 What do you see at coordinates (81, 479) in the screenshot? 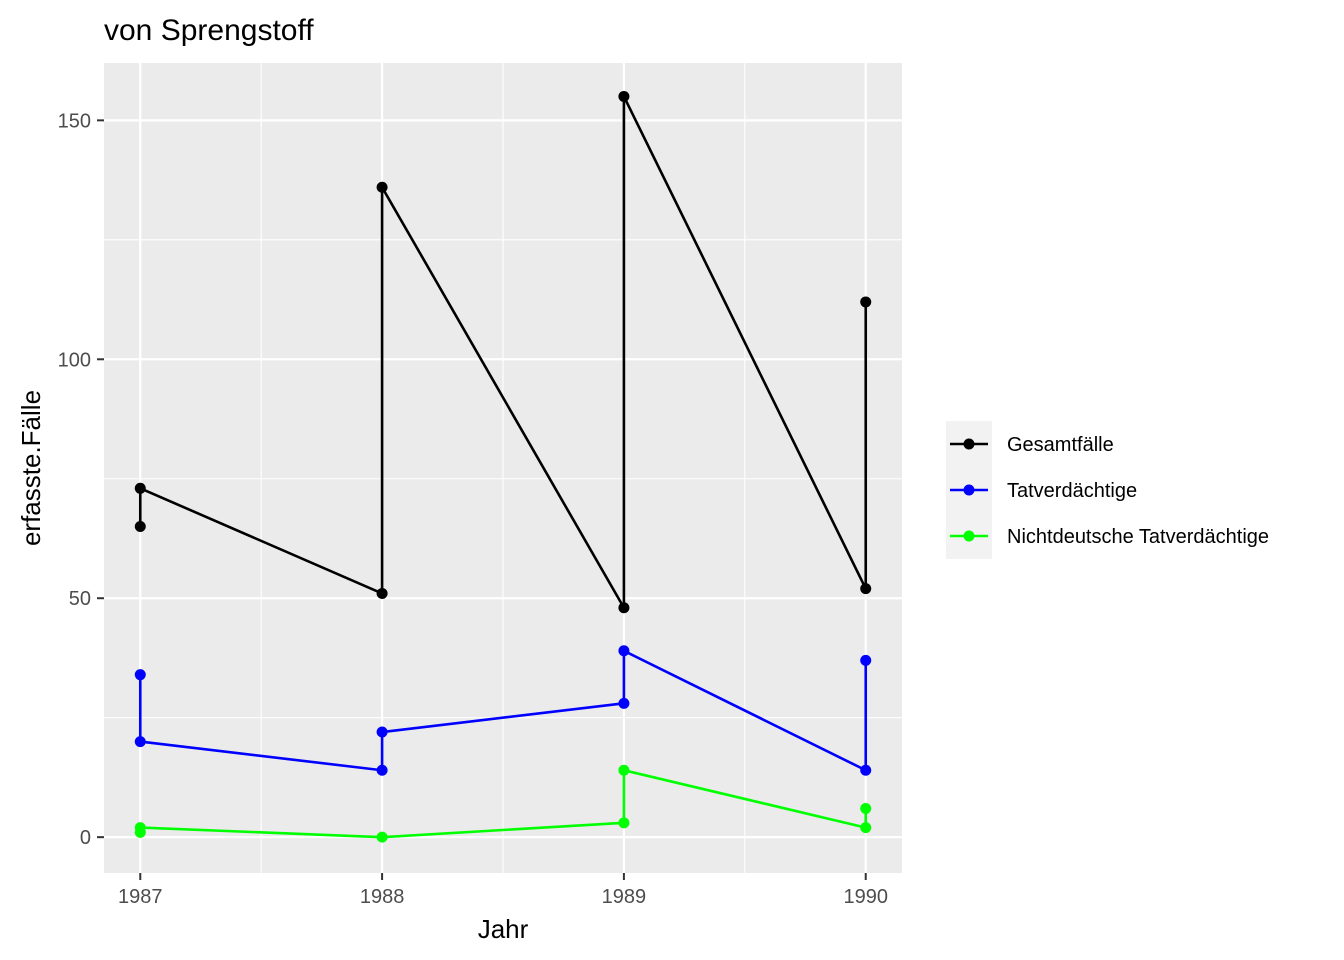
I see `y-axis: 0 50 100 150` at bounding box center [81, 479].